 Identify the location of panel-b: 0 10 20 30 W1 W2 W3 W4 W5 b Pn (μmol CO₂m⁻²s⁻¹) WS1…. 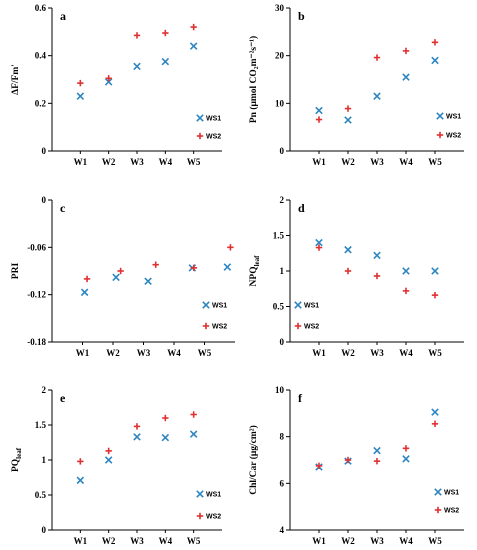
(356, 85).